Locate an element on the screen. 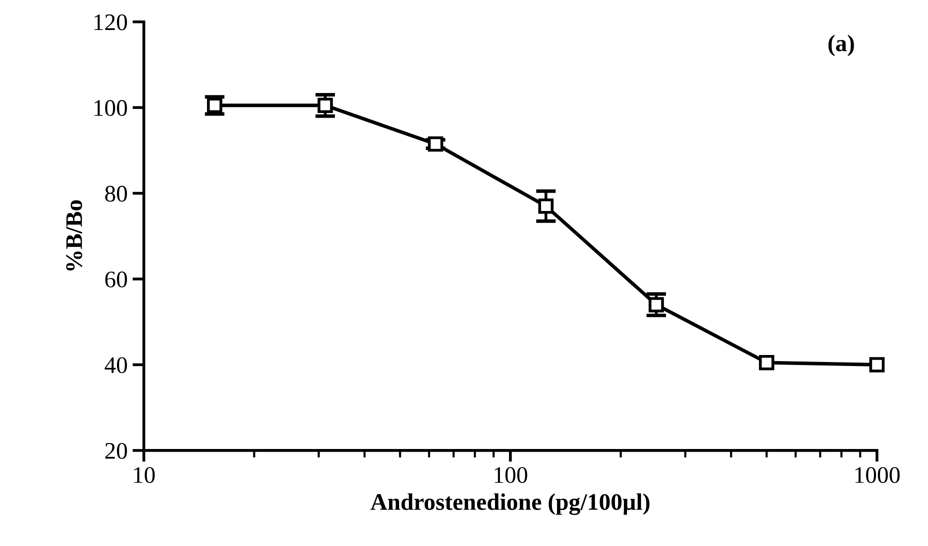  y-axis-title: %B/Bo is located at coordinates (74, 235).